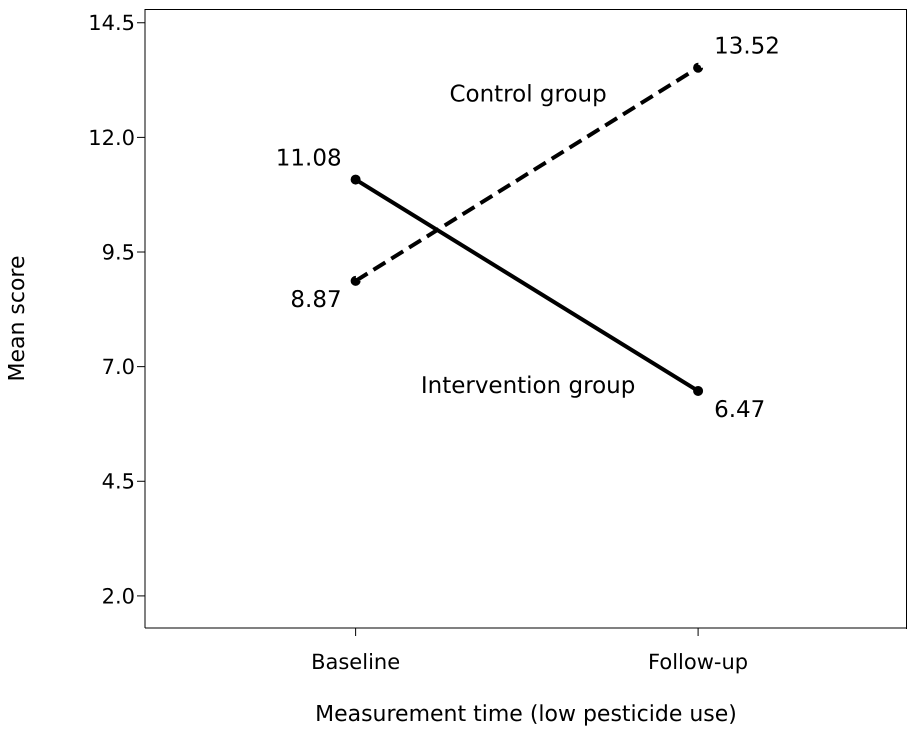  What do you see at coordinates (17, 318) in the screenshot?
I see `y-axis-title: Mean score` at bounding box center [17, 318].